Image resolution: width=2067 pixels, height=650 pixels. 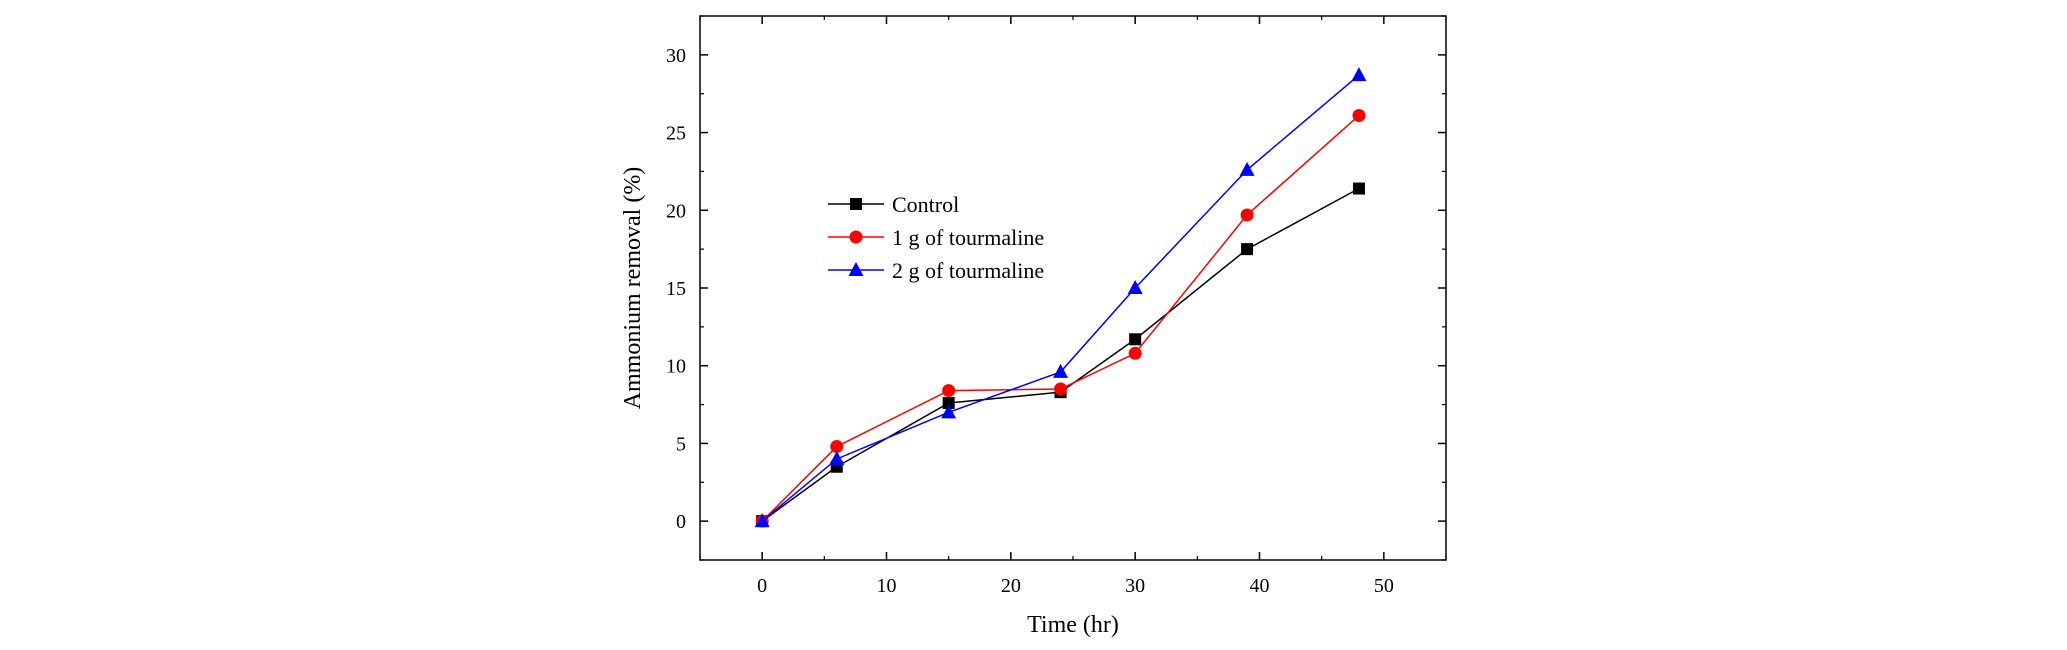 What do you see at coordinates (676, 134) in the screenshot?
I see `y-tick-label: 25` at bounding box center [676, 134].